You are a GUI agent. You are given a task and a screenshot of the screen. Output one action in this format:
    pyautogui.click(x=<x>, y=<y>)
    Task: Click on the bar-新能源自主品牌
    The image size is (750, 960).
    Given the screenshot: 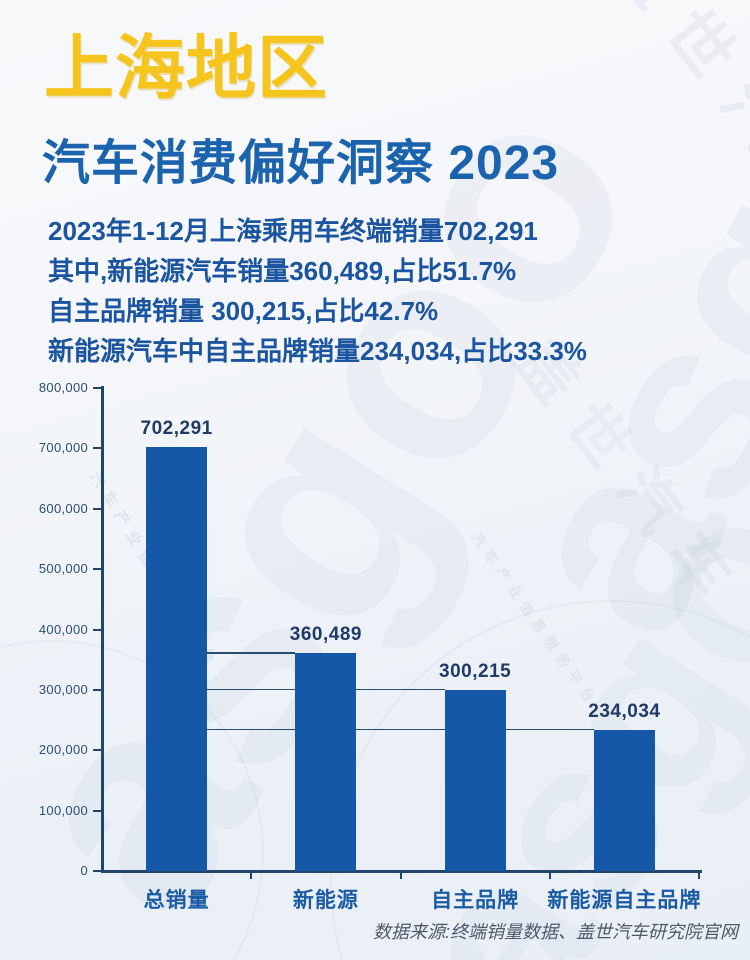 What is the action you would take?
    pyautogui.click(x=624, y=800)
    